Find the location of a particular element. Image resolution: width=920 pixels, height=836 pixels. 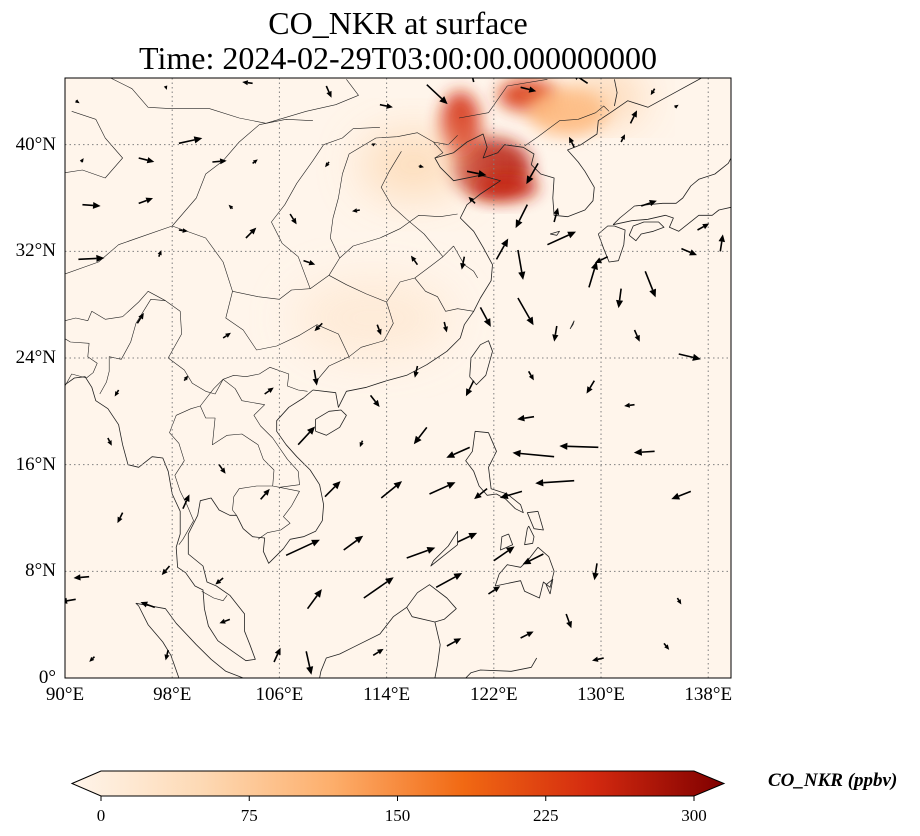

colorbar-tick-label: 0 is located at coordinates (101, 815).